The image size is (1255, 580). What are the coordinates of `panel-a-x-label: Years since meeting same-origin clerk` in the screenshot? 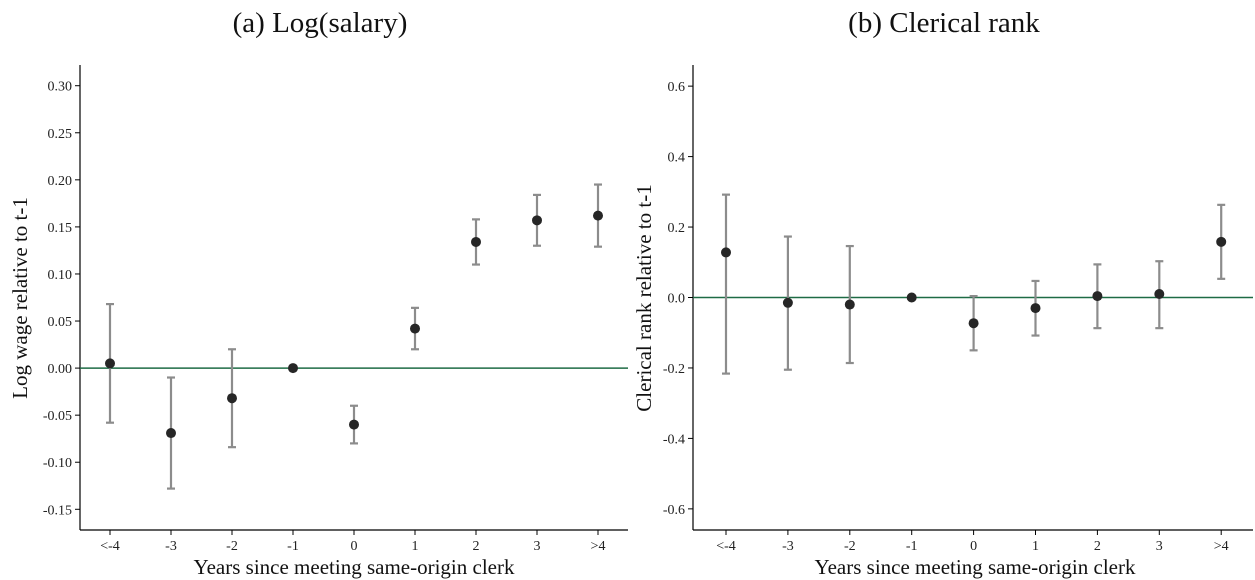 It's located at (354, 567).